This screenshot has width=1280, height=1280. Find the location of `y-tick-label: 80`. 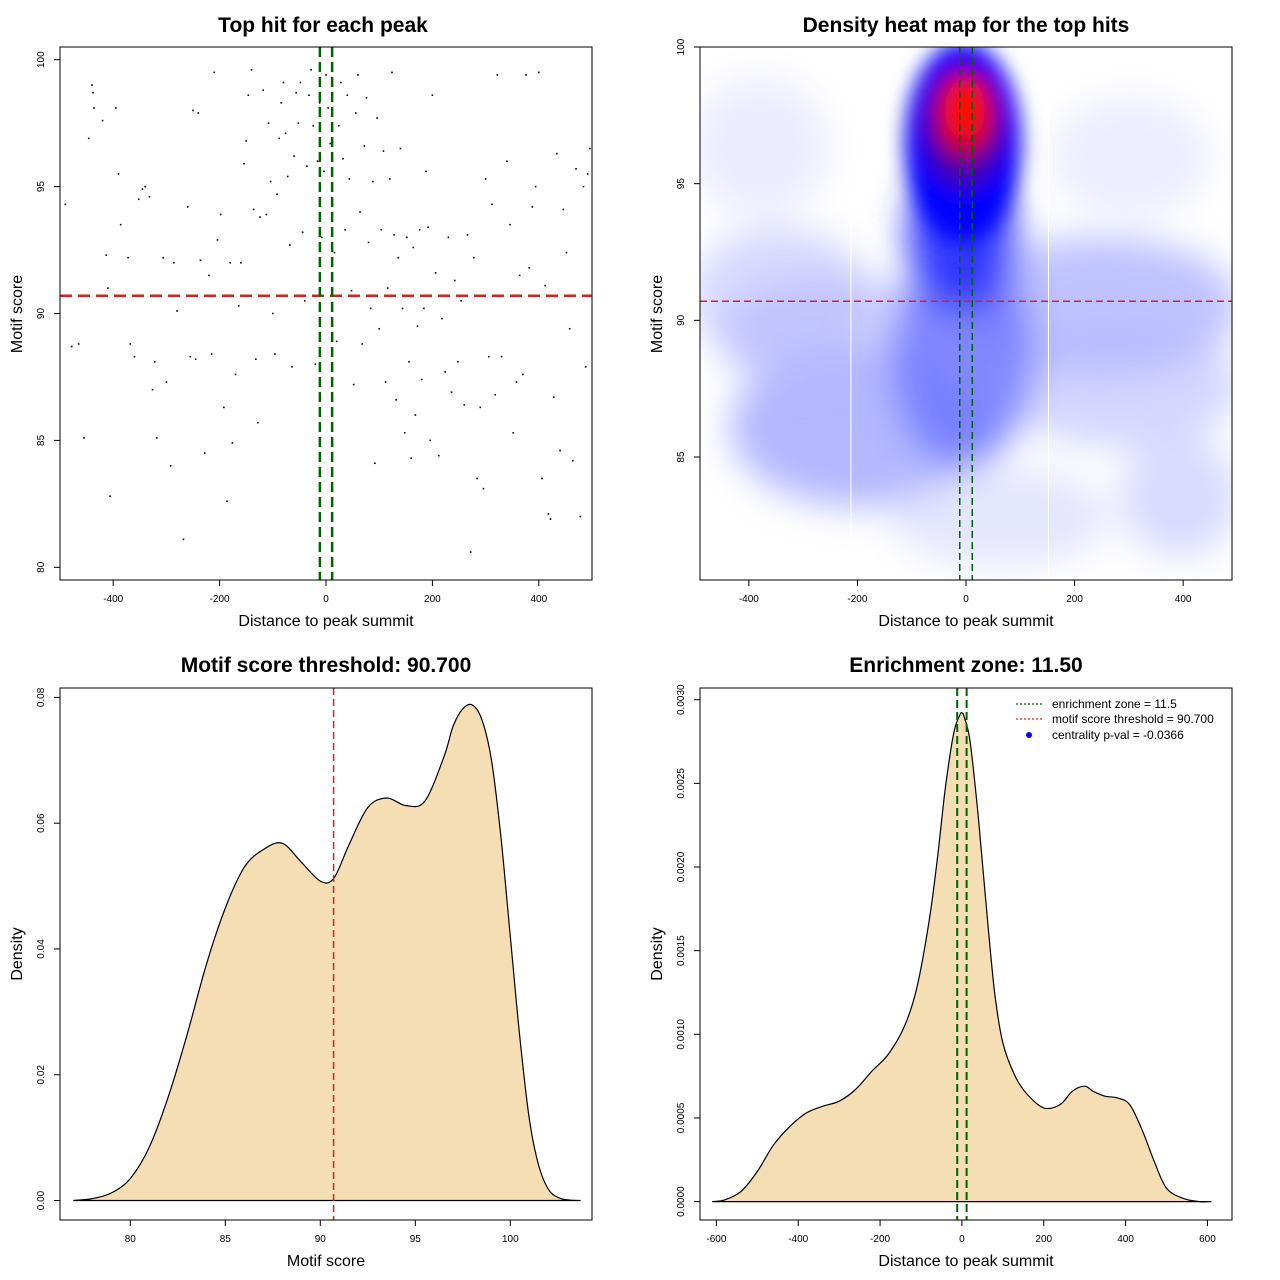

y-tick-label: 80 is located at coordinates (41, 567).